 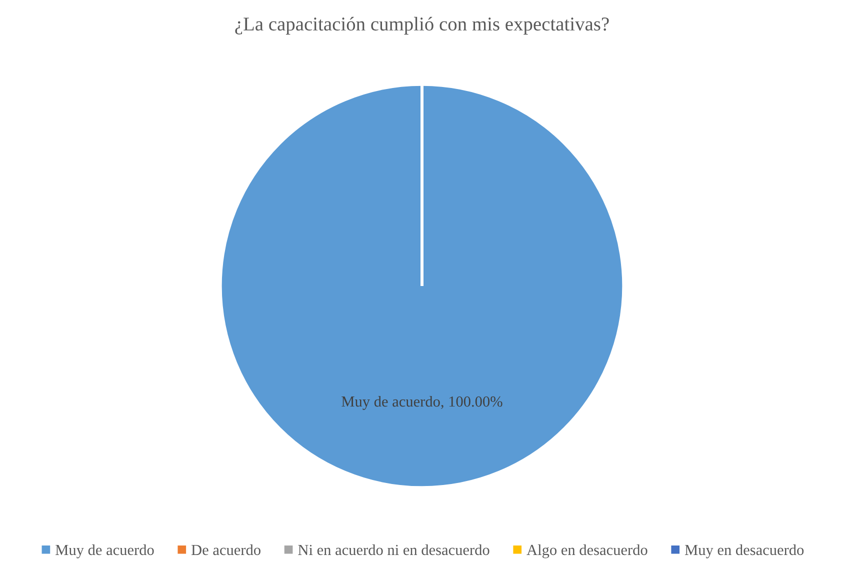 I want to click on legend-label: Muy en desacuerdo, so click(x=744, y=551).